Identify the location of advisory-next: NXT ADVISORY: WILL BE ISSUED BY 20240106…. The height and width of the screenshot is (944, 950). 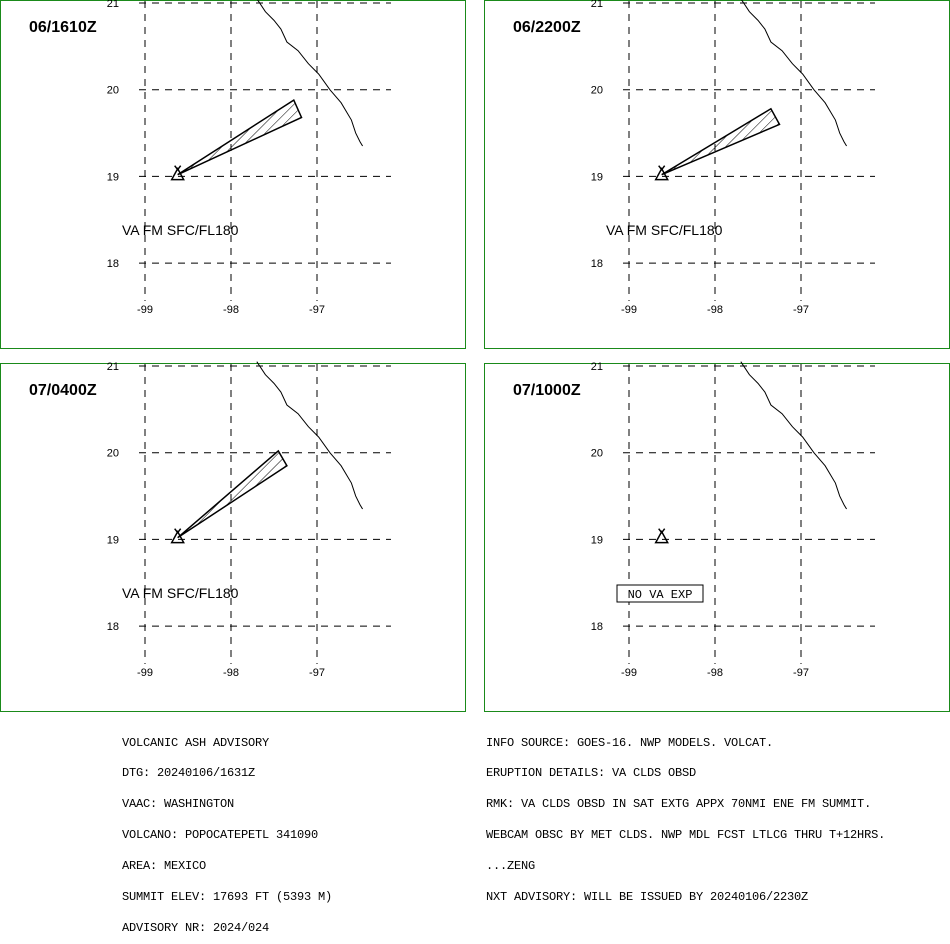
(647, 897).